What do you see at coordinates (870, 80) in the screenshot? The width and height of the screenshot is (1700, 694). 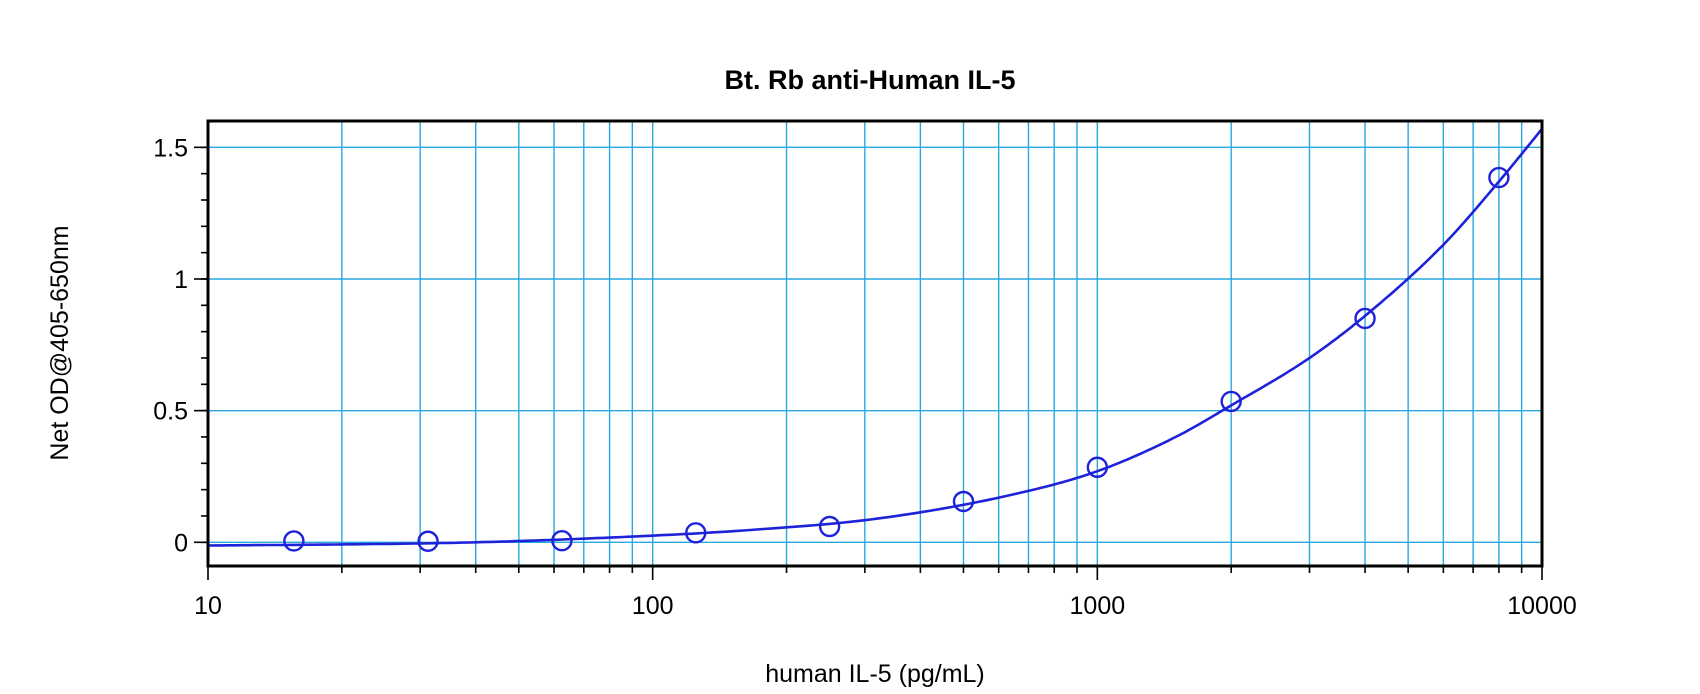 I see `chart-title: Bt. Rb anti-Human IL-5` at bounding box center [870, 80].